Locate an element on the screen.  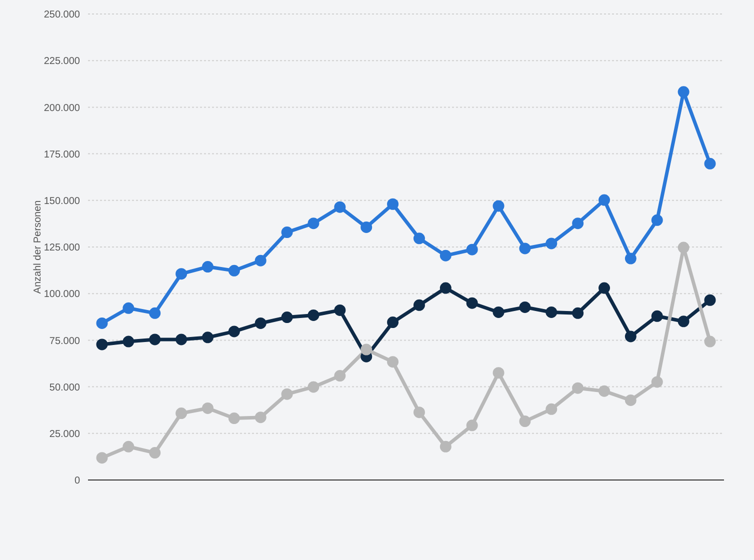
y-tick-label: 200.000 is located at coordinates (62, 108).